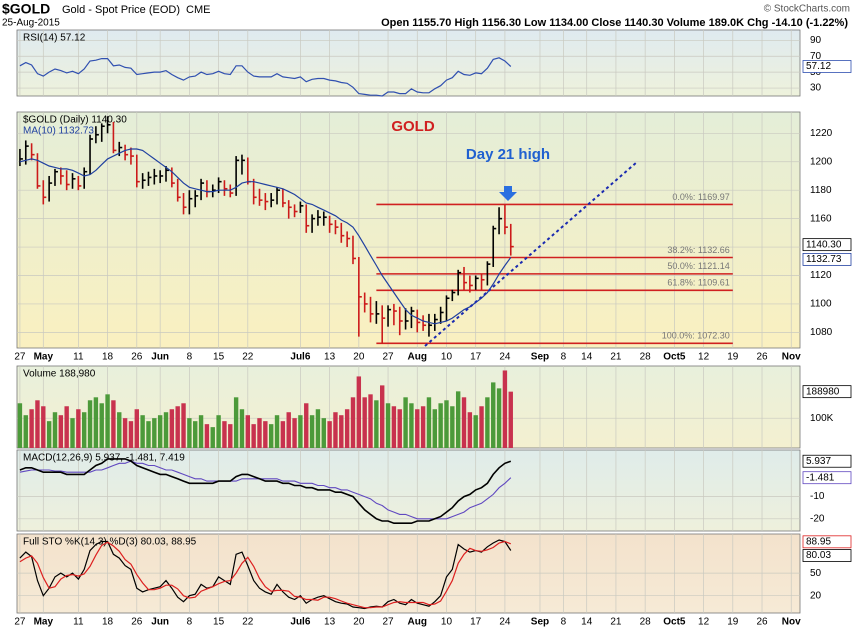 The height and width of the screenshot is (636, 855). Describe the element at coordinates (26, 9) in the screenshot. I see `symbol: $GOLD` at that location.